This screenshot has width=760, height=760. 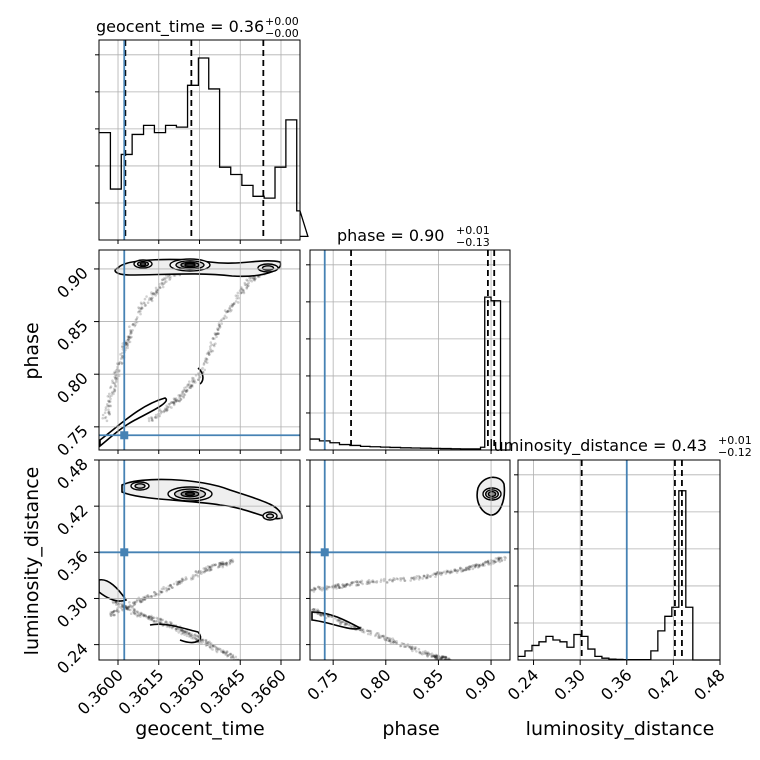 What do you see at coordinates (72, 335) in the screenshot?
I see `y-tick-label: 0.85` at bounding box center [72, 335].